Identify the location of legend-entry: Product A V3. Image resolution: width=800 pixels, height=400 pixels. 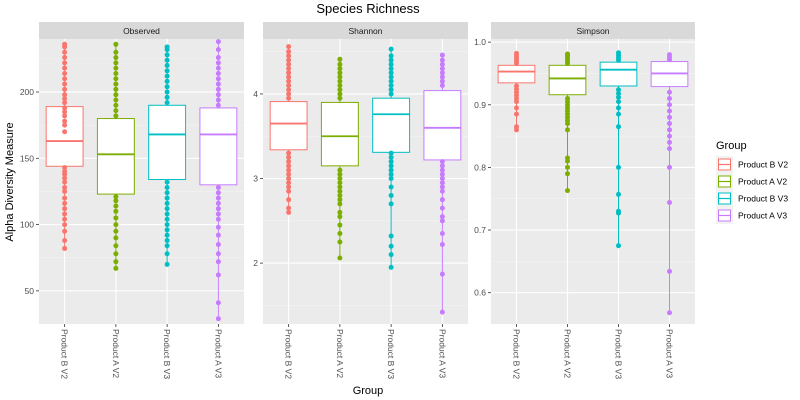
(751, 215).